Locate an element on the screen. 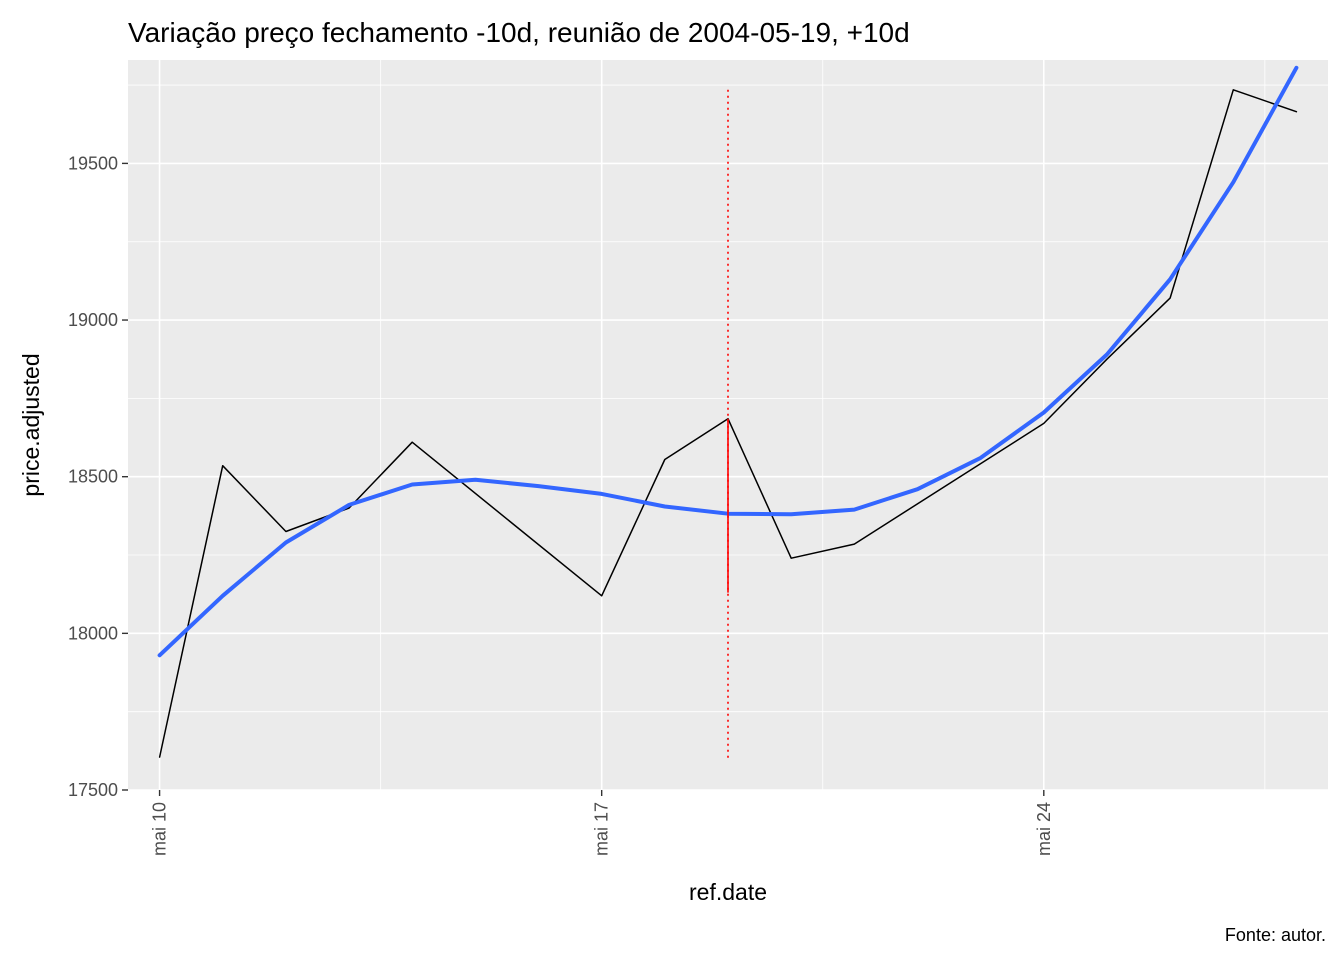  y-axis-title: price.adjusted is located at coordinates (31, 424).